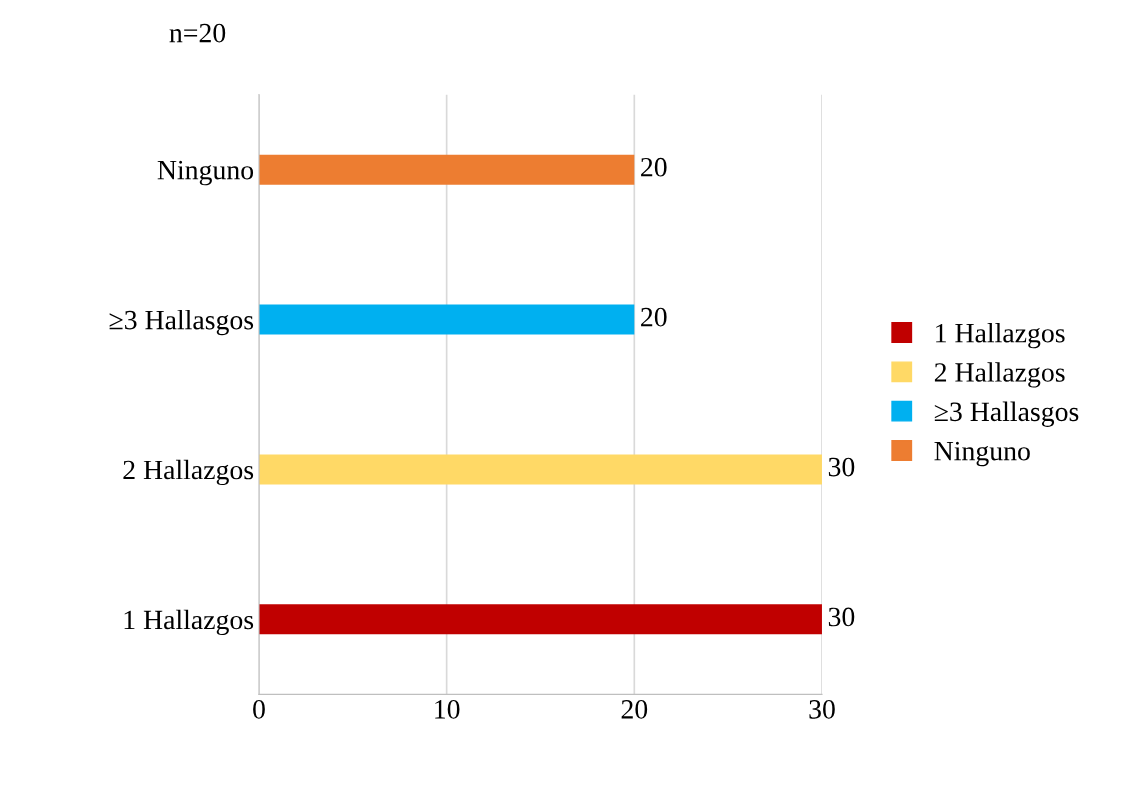  I want to click on x-tick-label: 20, so click(634, 709).